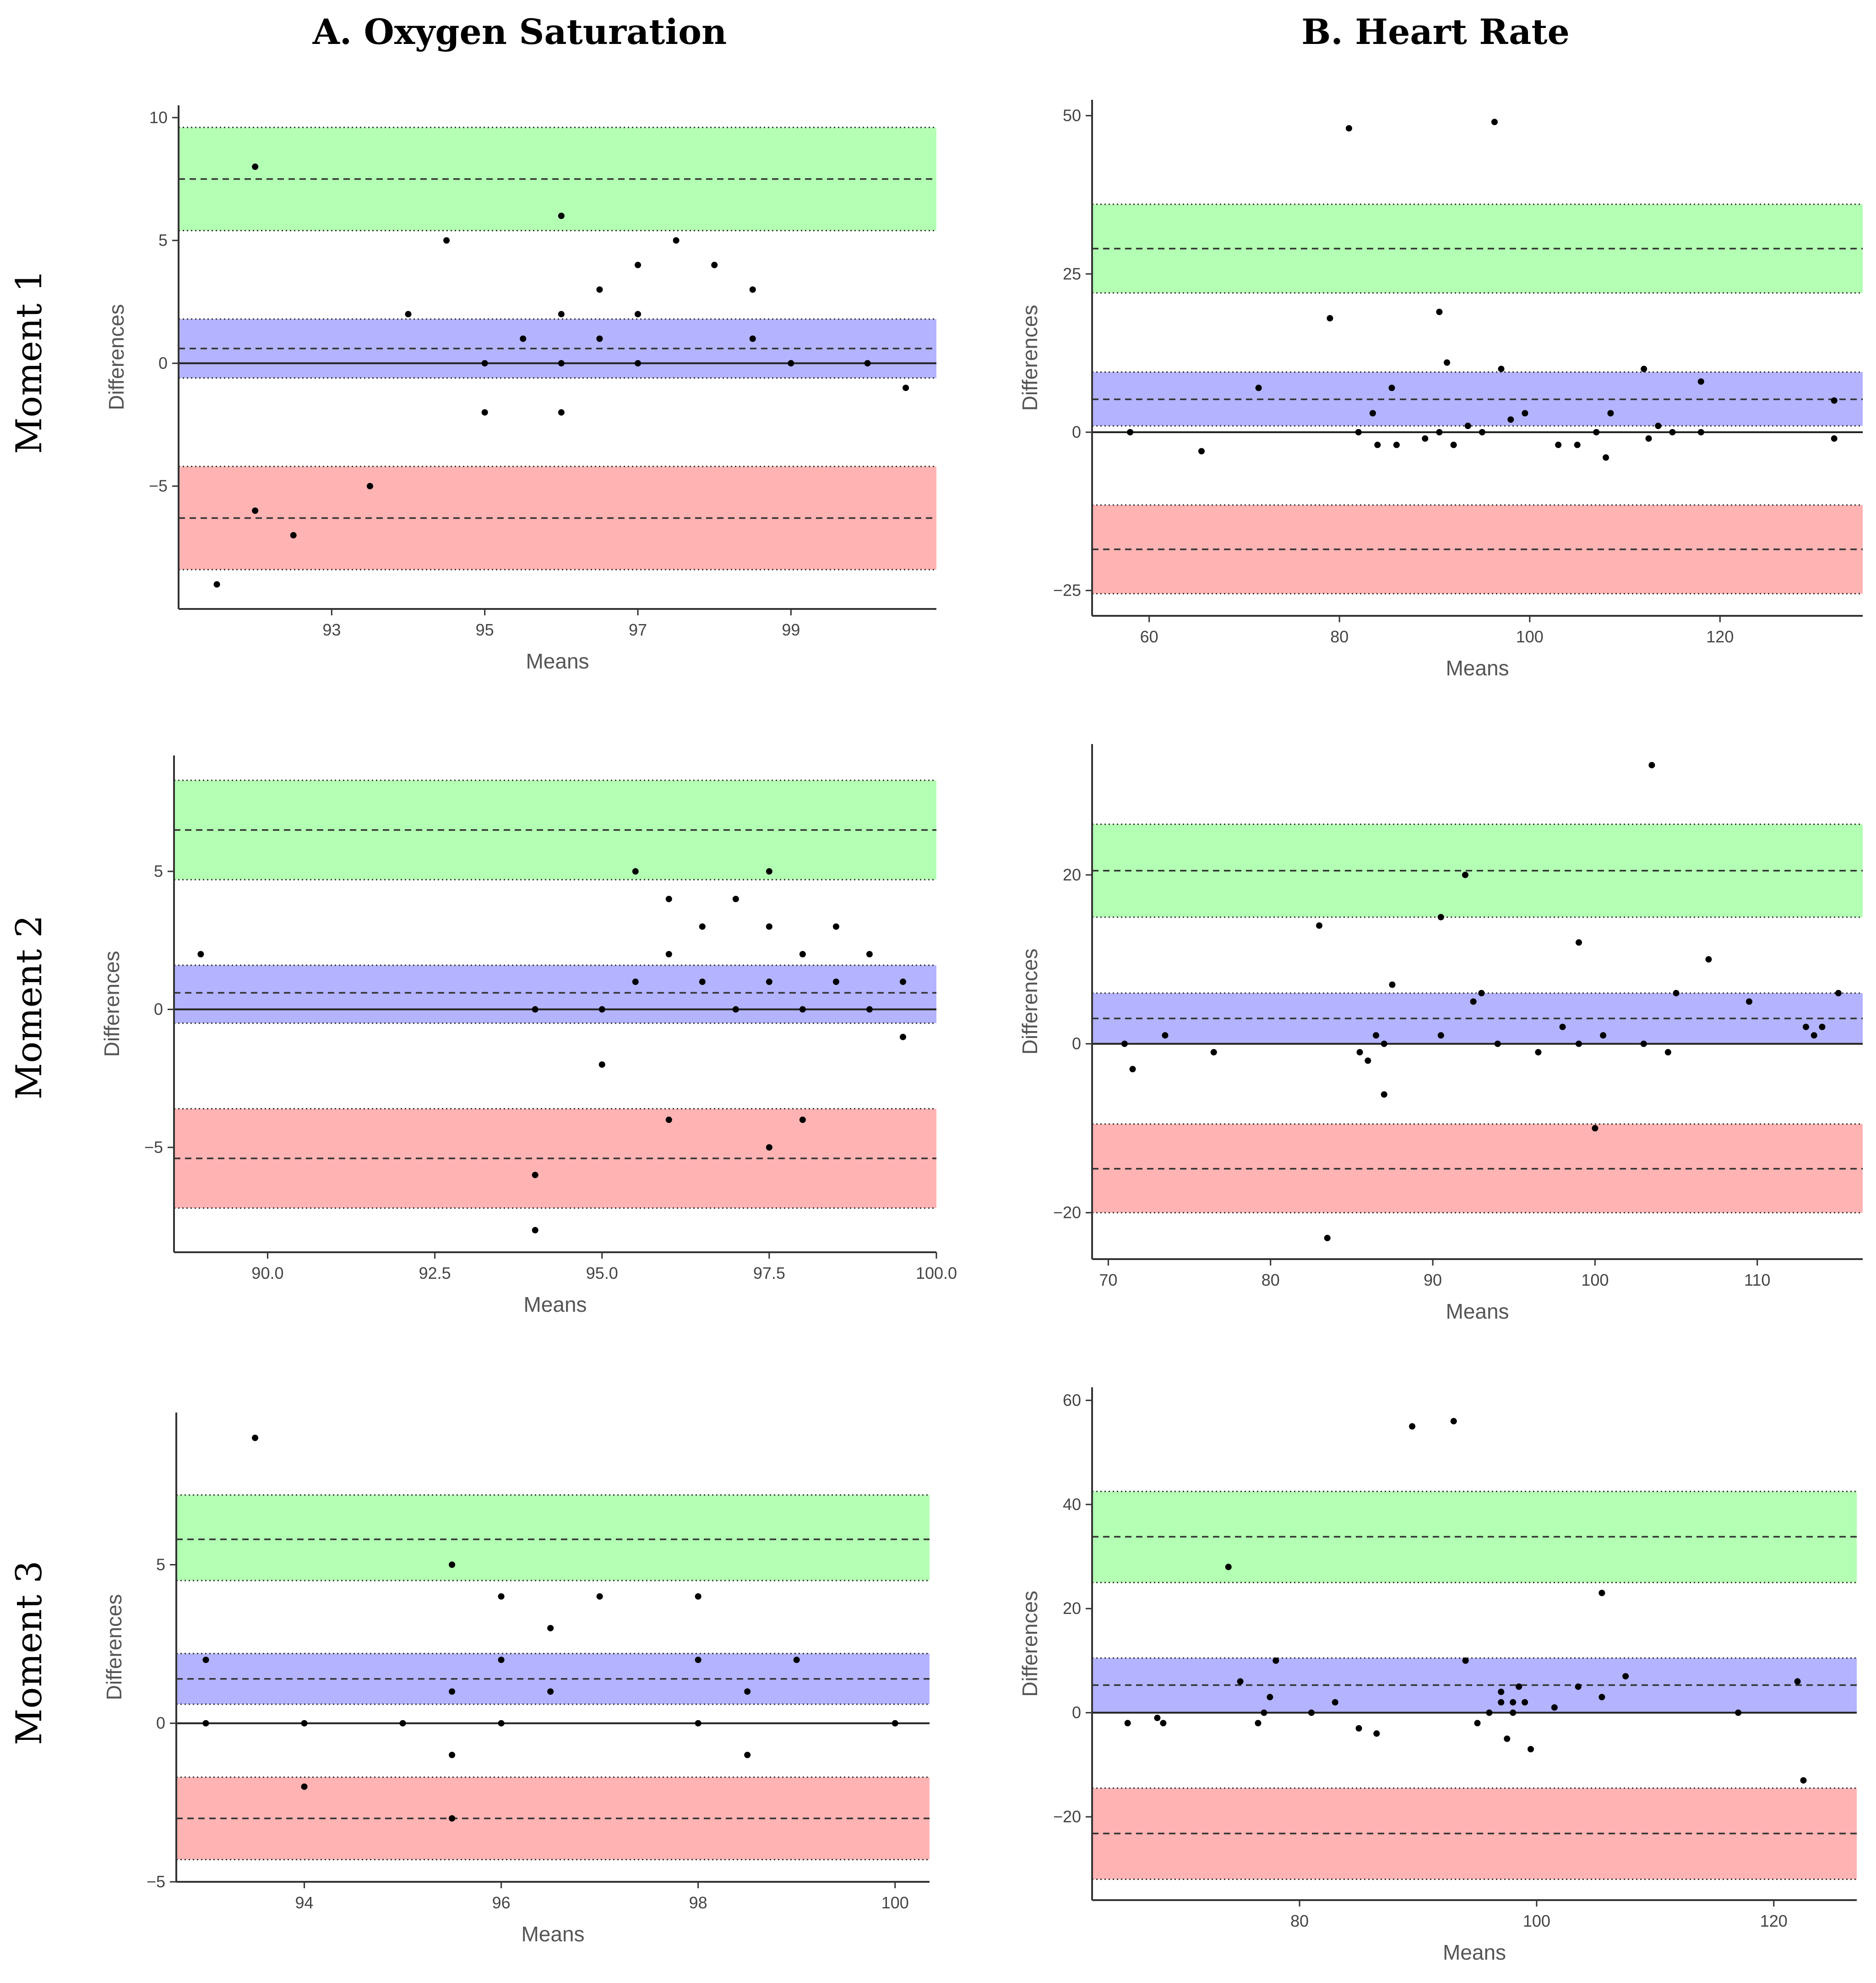  I want to click on upper-band, so click(1474, 1537).